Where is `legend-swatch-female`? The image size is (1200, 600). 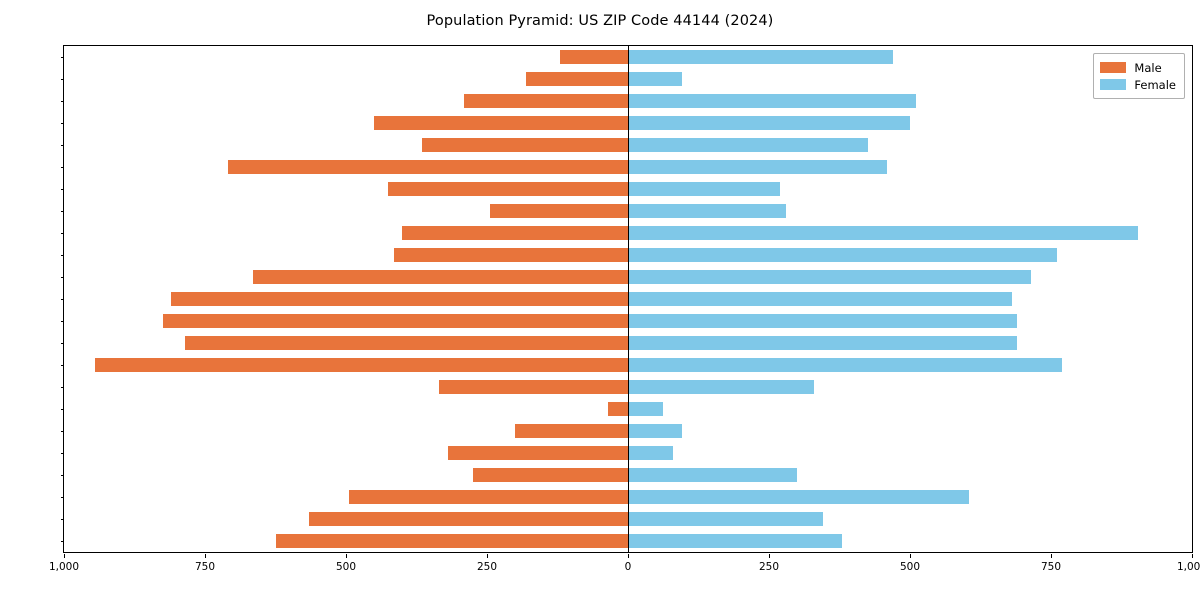 legend-swatch-female is located at coordinates (1113, 84).